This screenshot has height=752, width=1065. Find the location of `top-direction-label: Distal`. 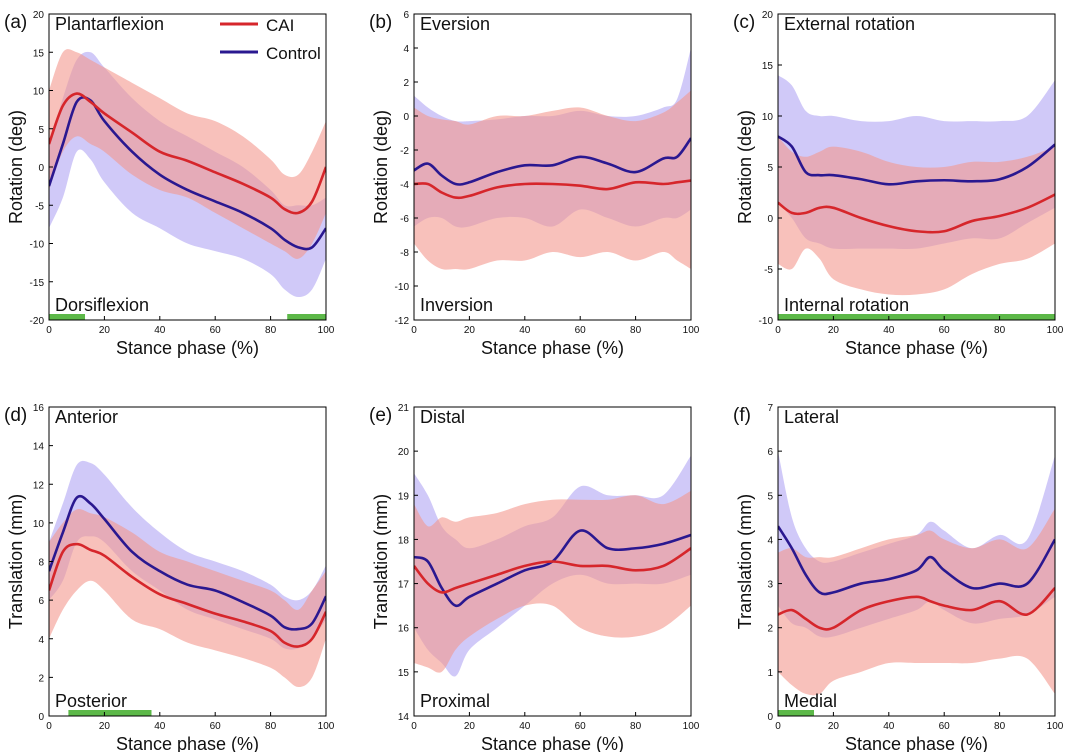

top-direction-label: Distal is located at coordinates (442, 417).